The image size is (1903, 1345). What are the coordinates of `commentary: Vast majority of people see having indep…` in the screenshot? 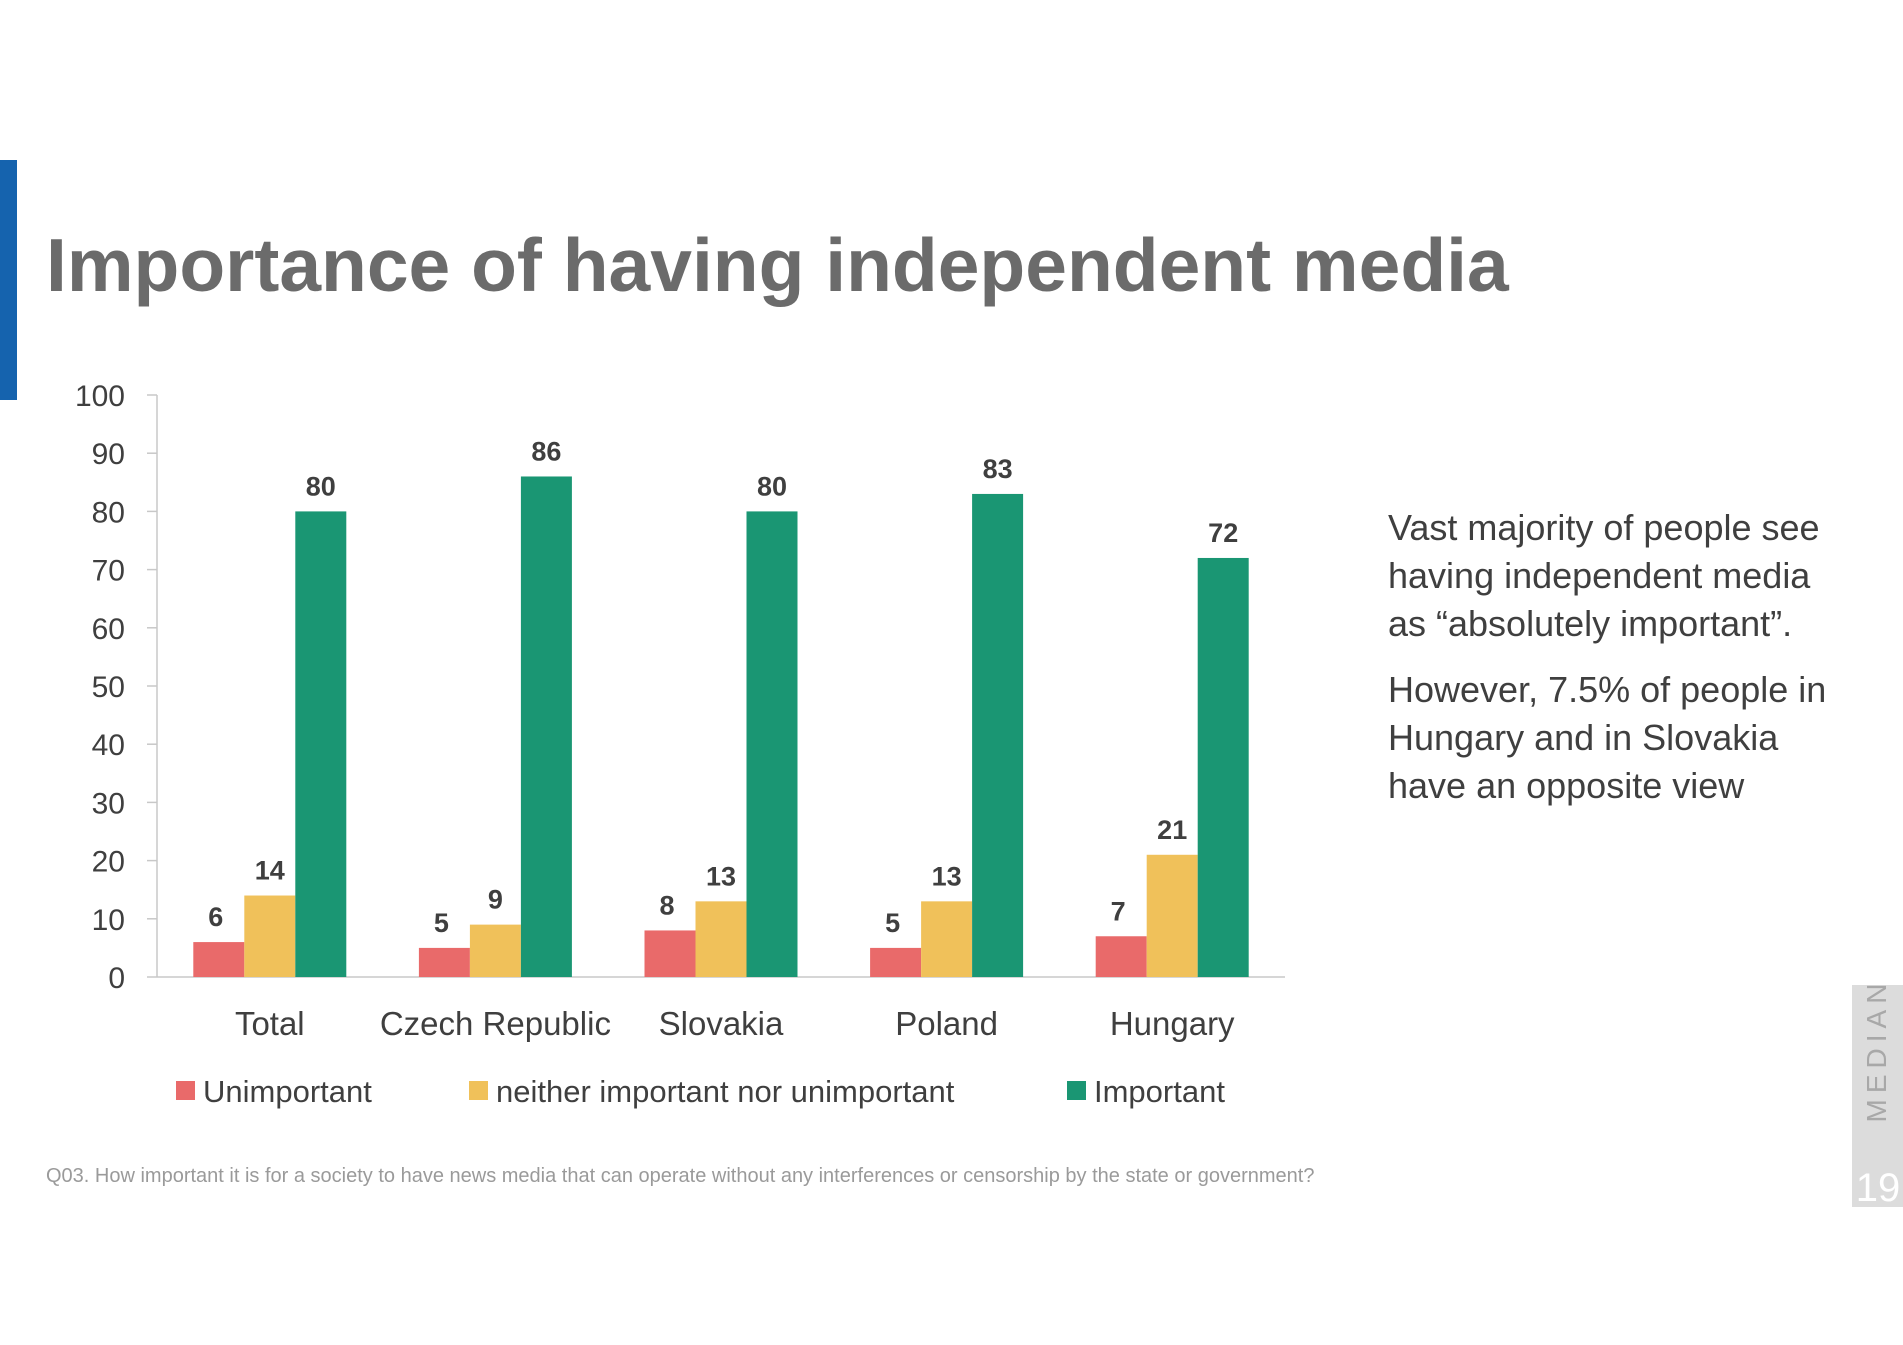 It's located at (1618, 666).